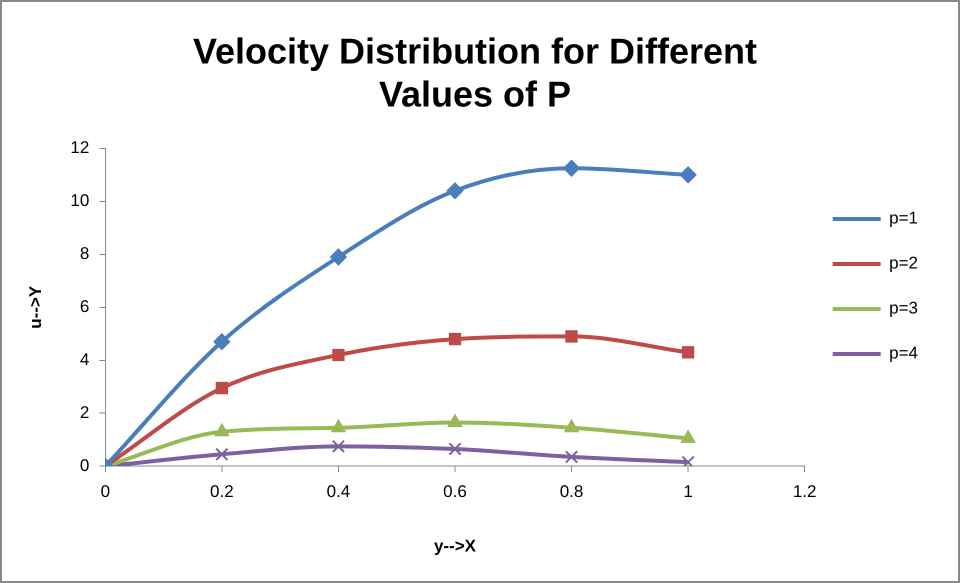 The image size is (960, 583). What do you see at coordinates (475, 72) in the screenshot?
I see `chart-title: Velocity Distribution for Different Values of P` at bounding box center [475, 72].